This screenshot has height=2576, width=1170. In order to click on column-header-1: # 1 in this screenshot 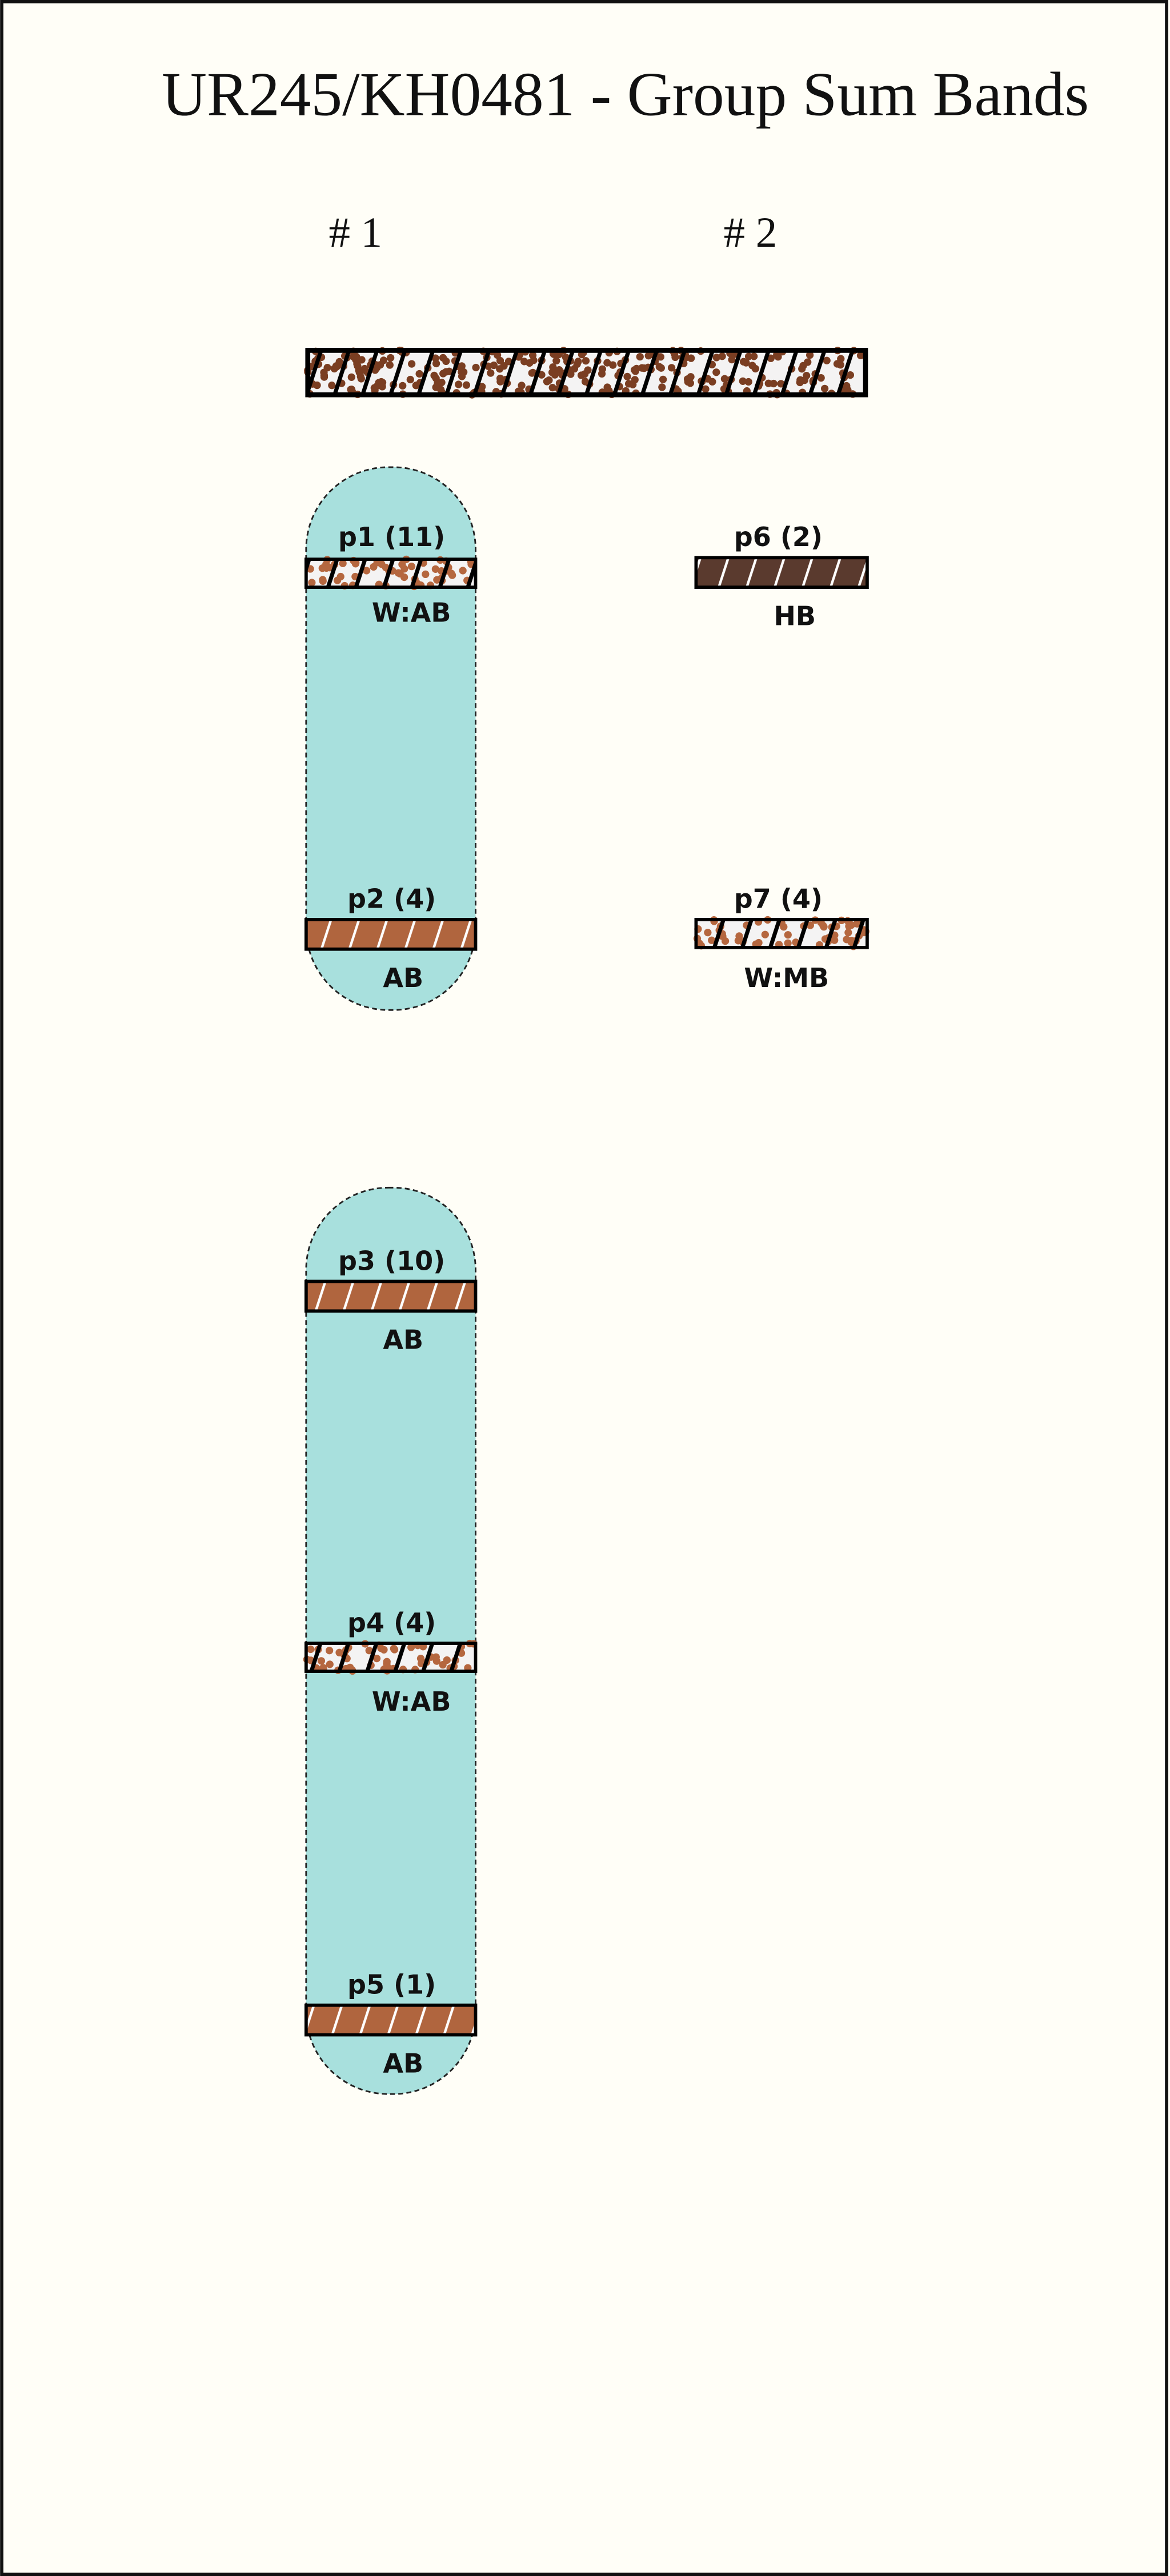, I will do `click(355, 232)`.